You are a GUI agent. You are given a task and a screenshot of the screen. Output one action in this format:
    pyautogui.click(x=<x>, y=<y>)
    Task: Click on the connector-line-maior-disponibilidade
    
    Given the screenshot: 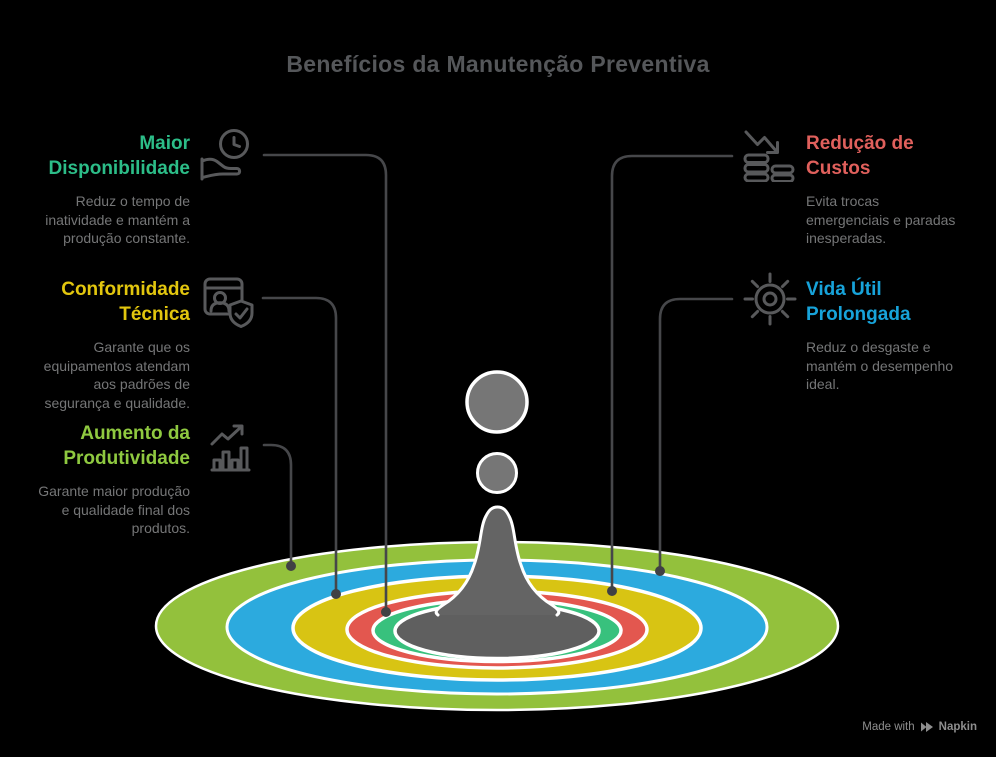 What is the action you would take?
    pyautogui.click(x=325, y=381)
    